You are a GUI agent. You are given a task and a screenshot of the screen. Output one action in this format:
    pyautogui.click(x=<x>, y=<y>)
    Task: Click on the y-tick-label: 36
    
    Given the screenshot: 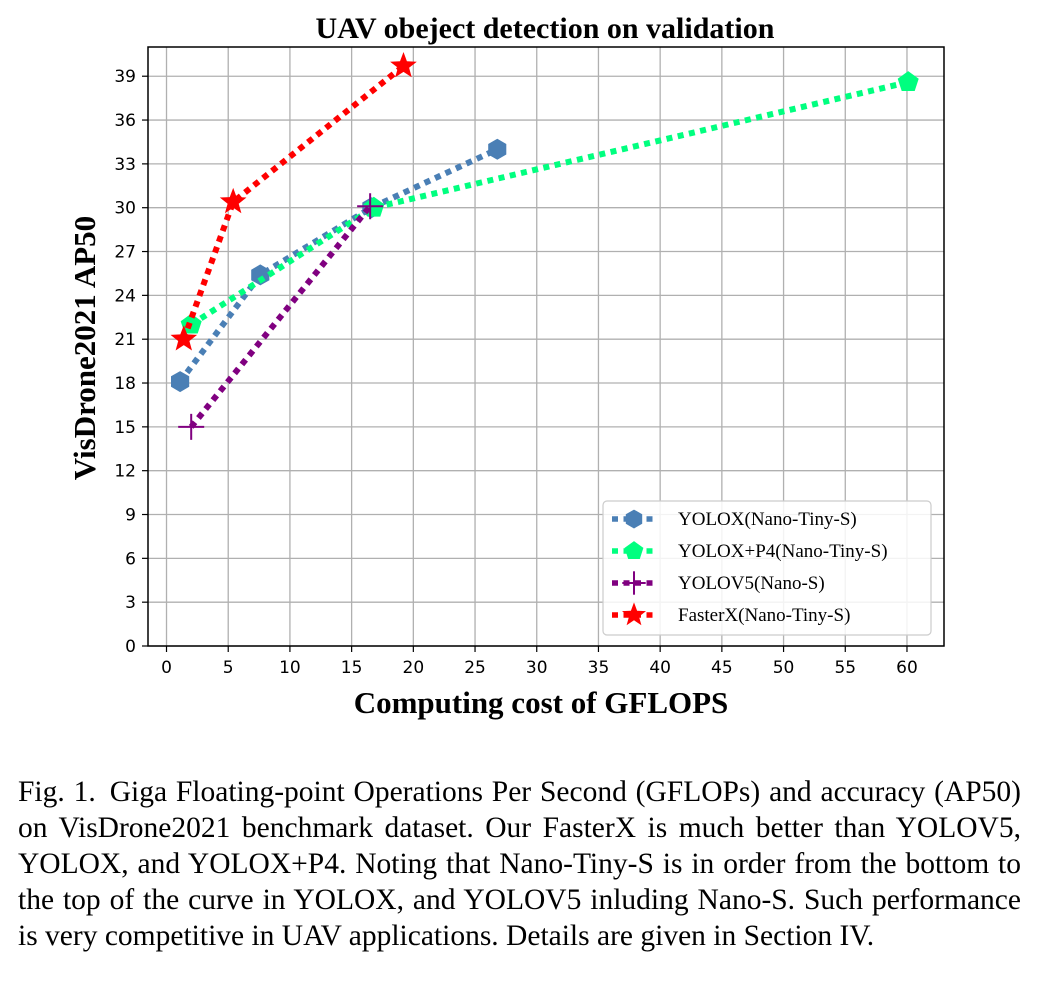 What is the action you would take?
    pyautogui.click(x=125, y=121)
    